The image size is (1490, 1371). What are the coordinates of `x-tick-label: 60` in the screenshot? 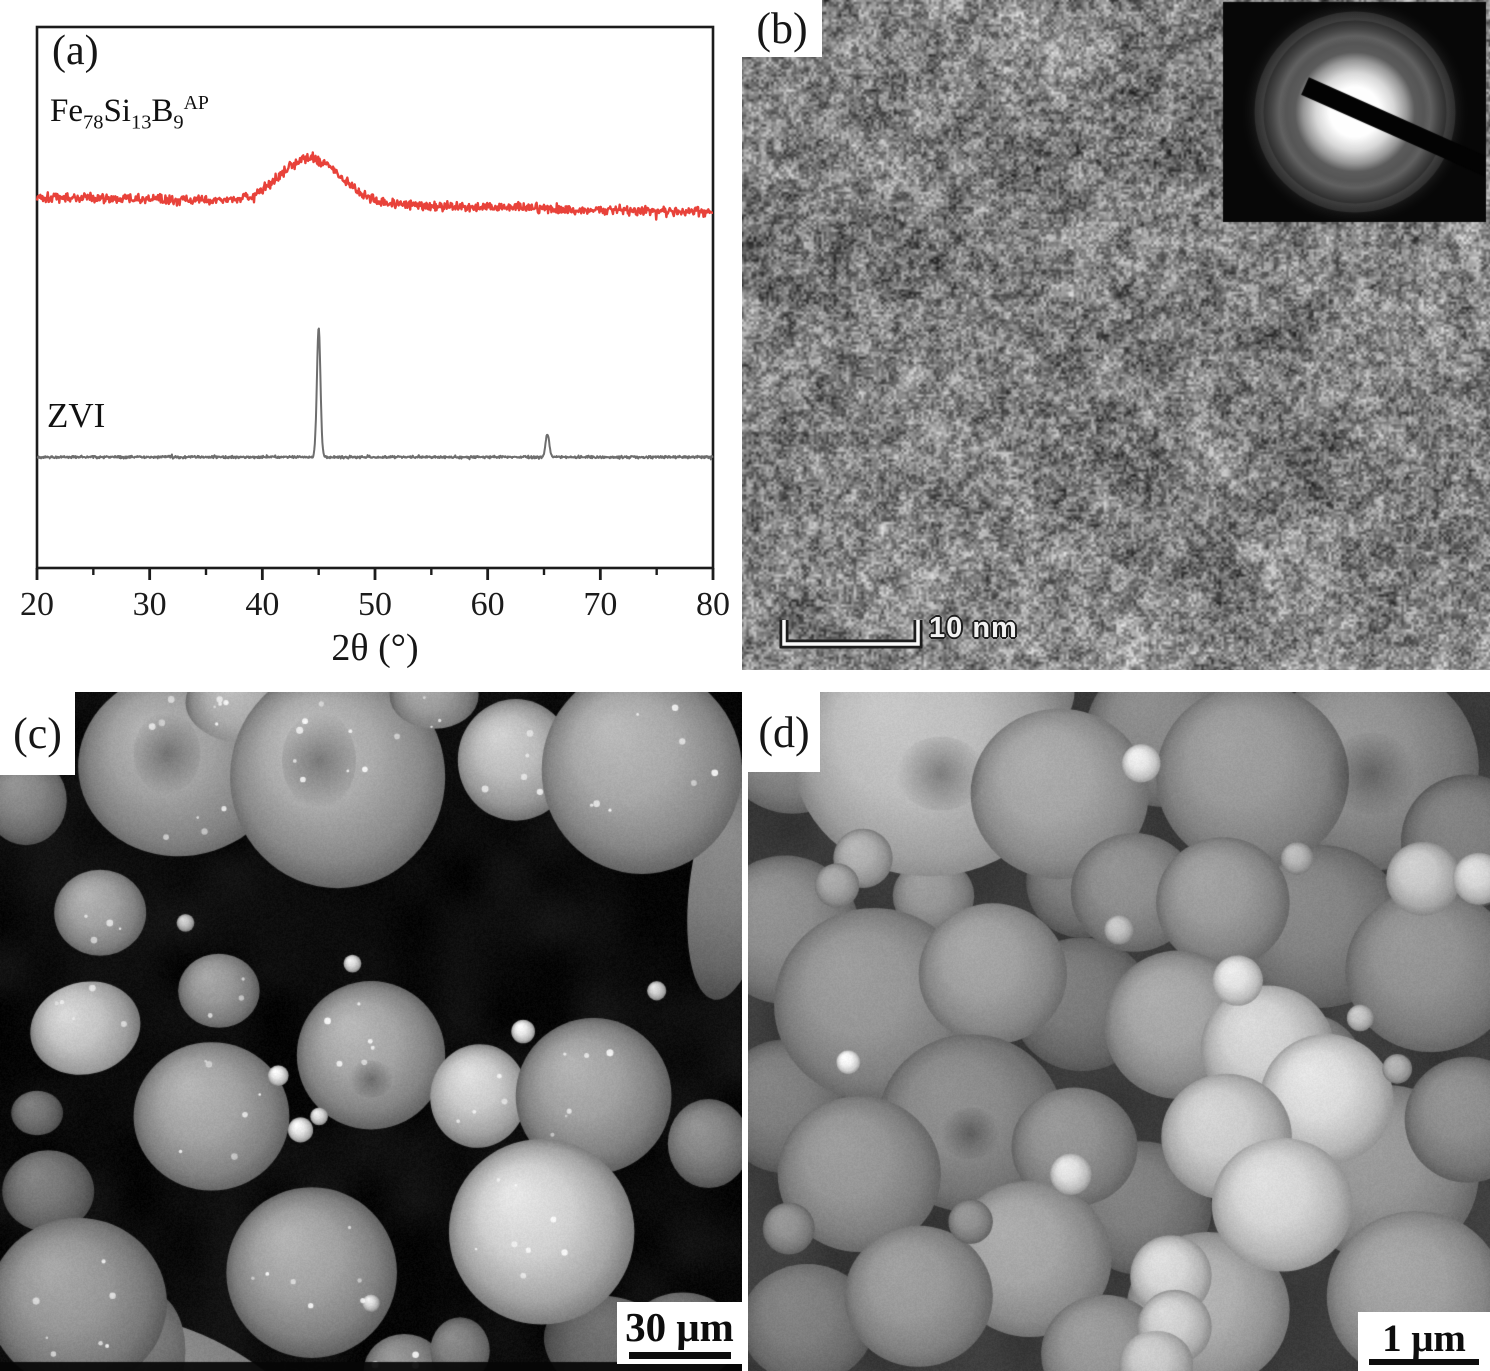 It's located at (488, 604).